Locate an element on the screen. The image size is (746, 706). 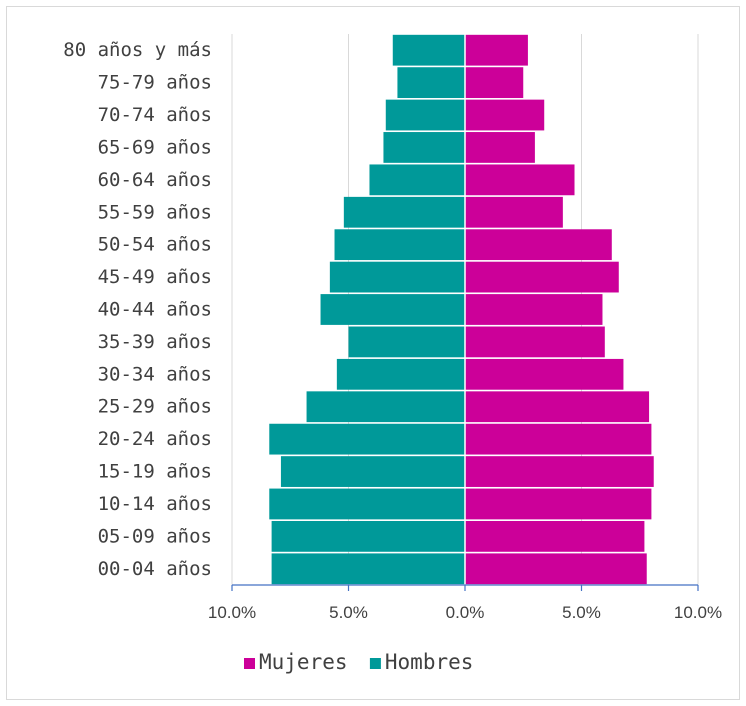
category-label-16: 00-04 años is located at coordinates (155, 569).